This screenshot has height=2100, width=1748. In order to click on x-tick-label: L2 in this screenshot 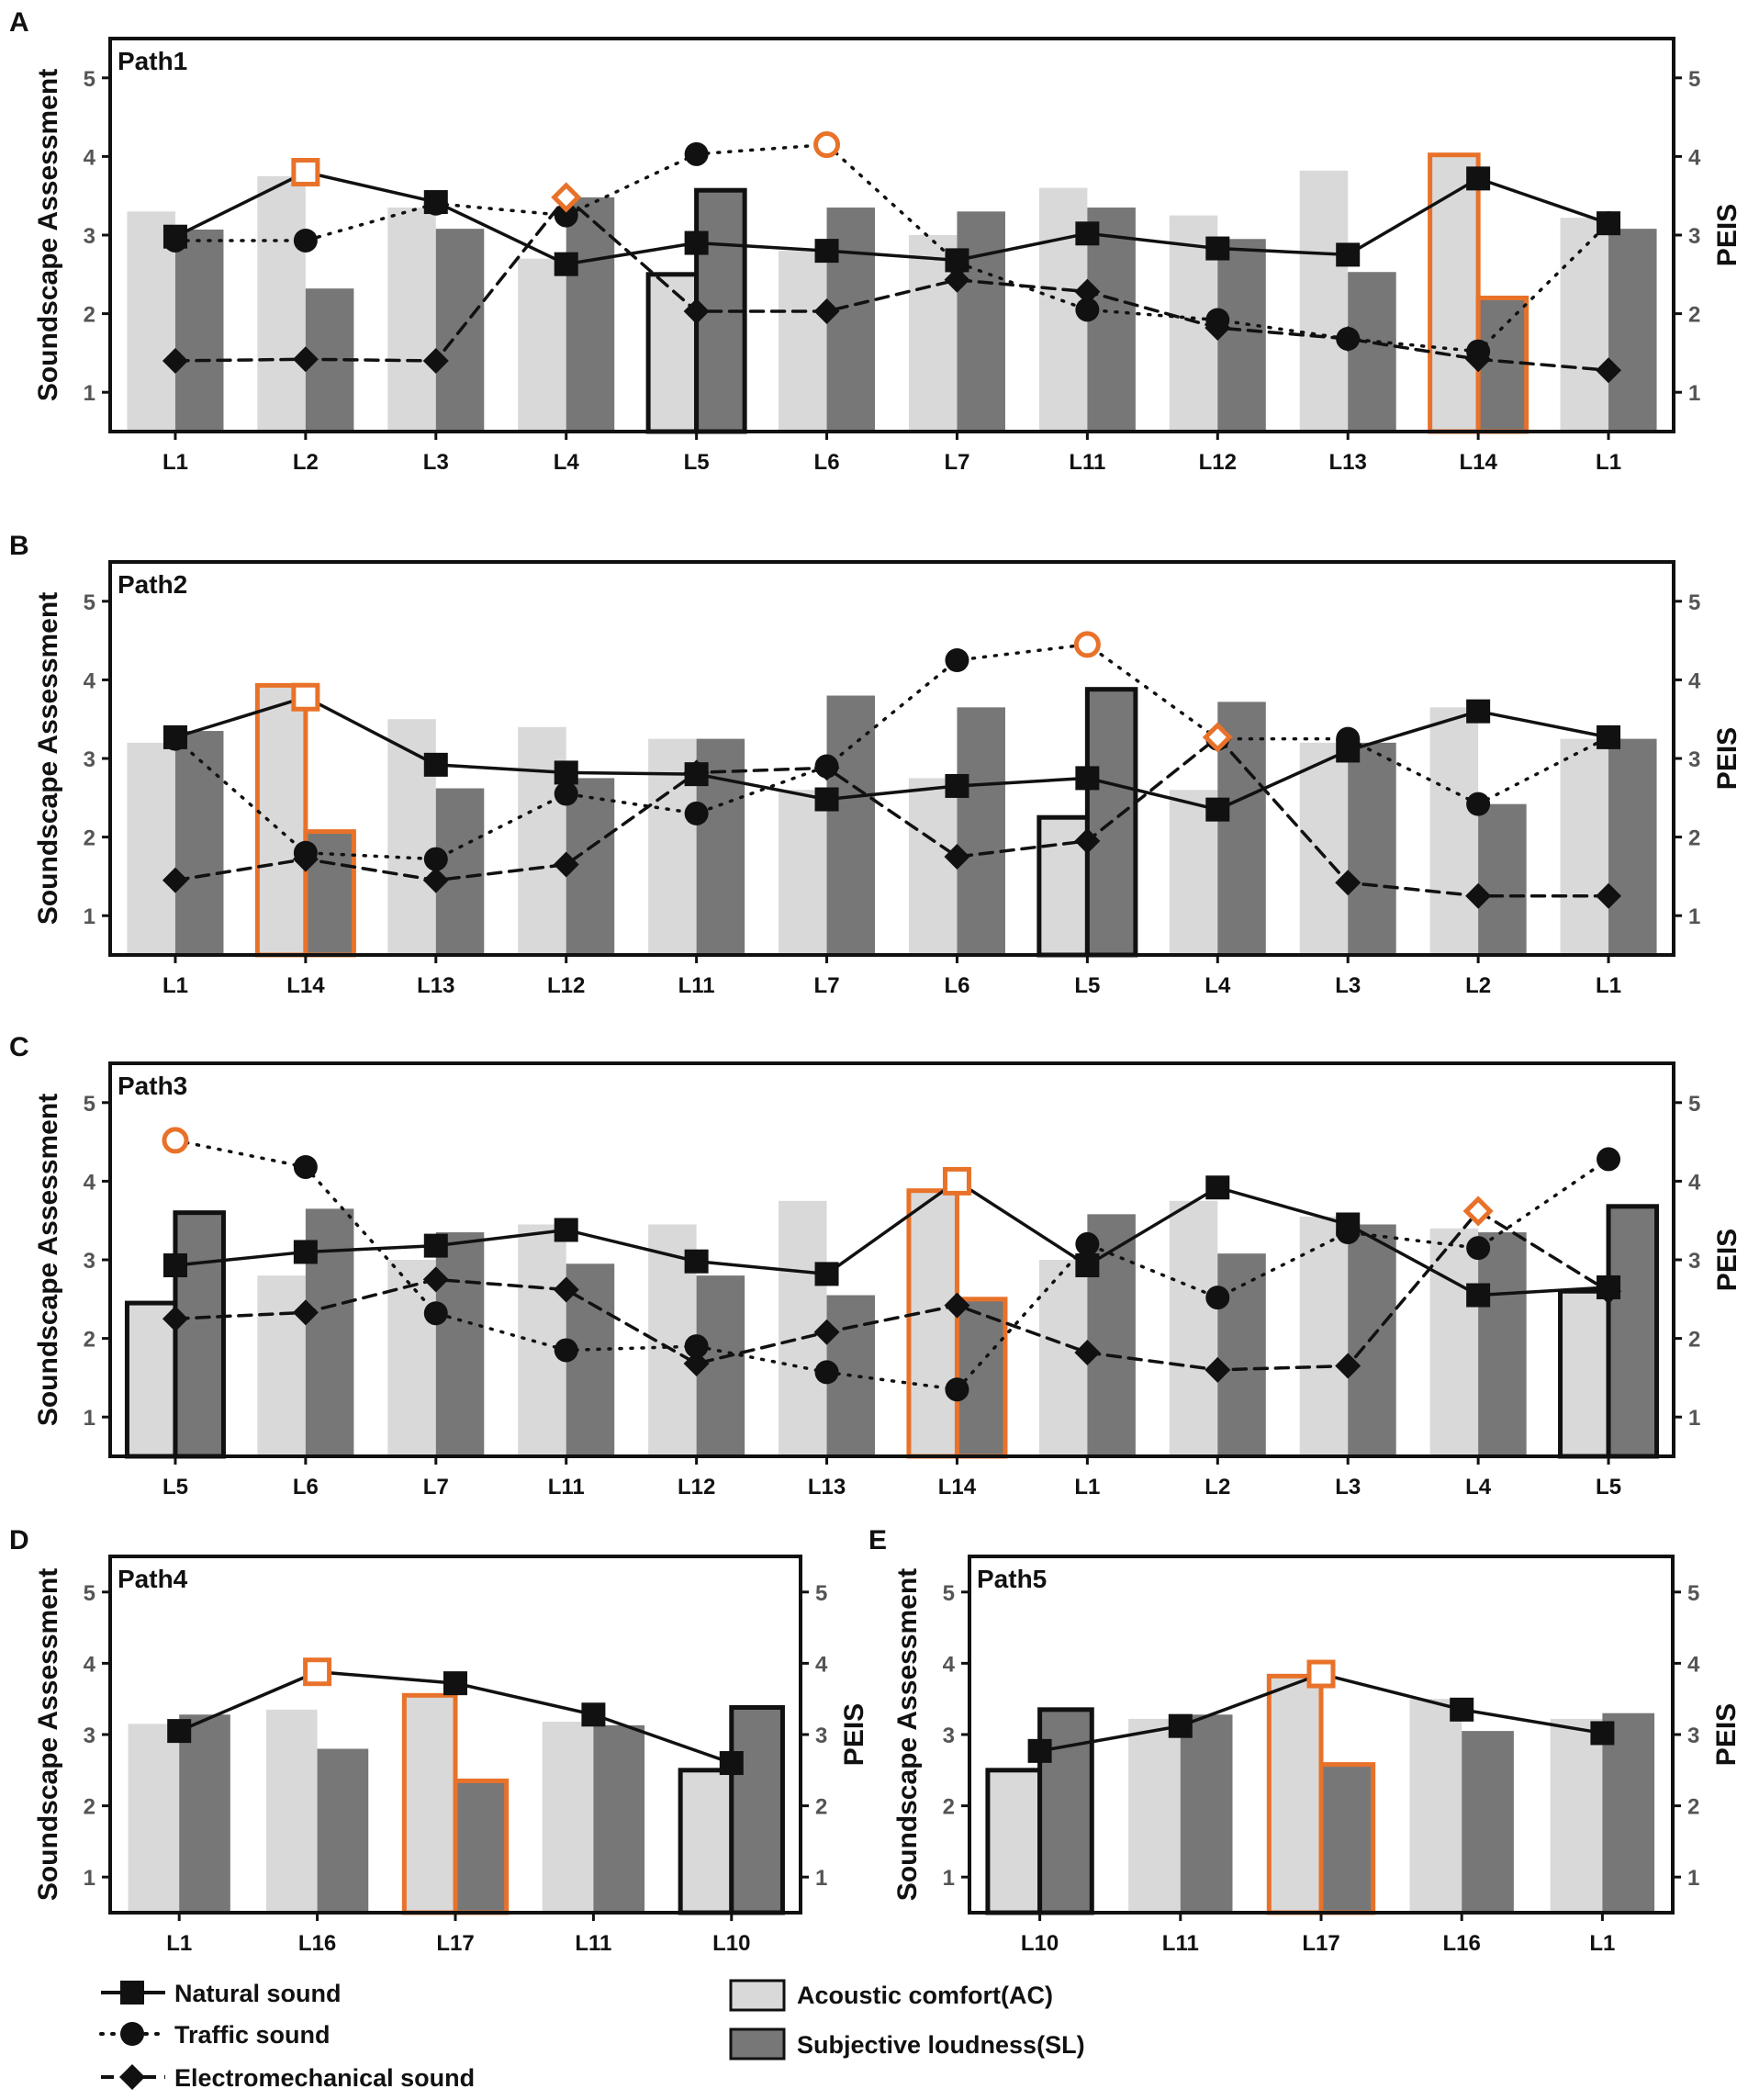, I will do `click(306, 462)`.